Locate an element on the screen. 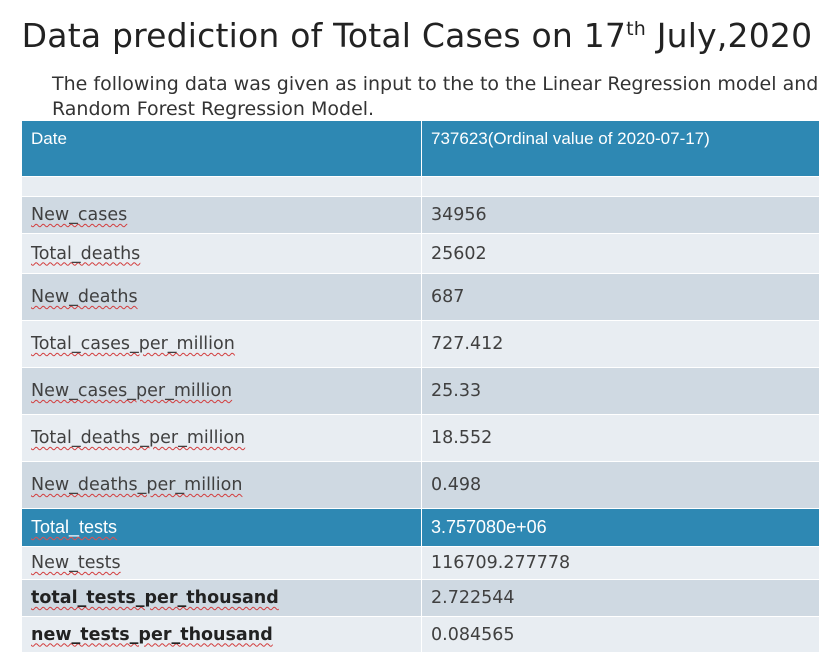  row-label: New_cases_per_million is located at coordinates (221, 391).